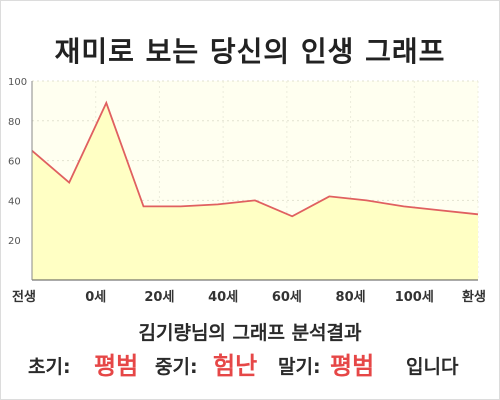 The width and height of the screenshot is (500, 400). What do you see at coordinates (17, 82) in the screenshot?
I see `y-tick-label: 100` at bounding box center [17, 82].